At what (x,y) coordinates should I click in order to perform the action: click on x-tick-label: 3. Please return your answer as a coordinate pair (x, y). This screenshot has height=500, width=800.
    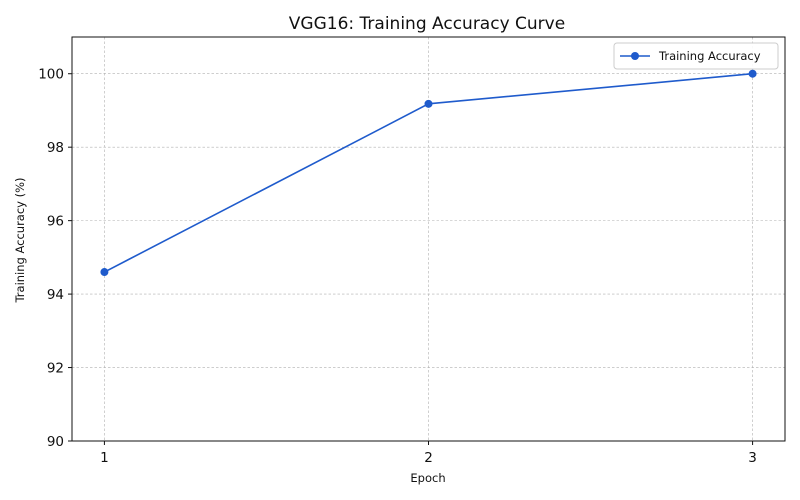
    Looking at the image, I should click on (752, 458).